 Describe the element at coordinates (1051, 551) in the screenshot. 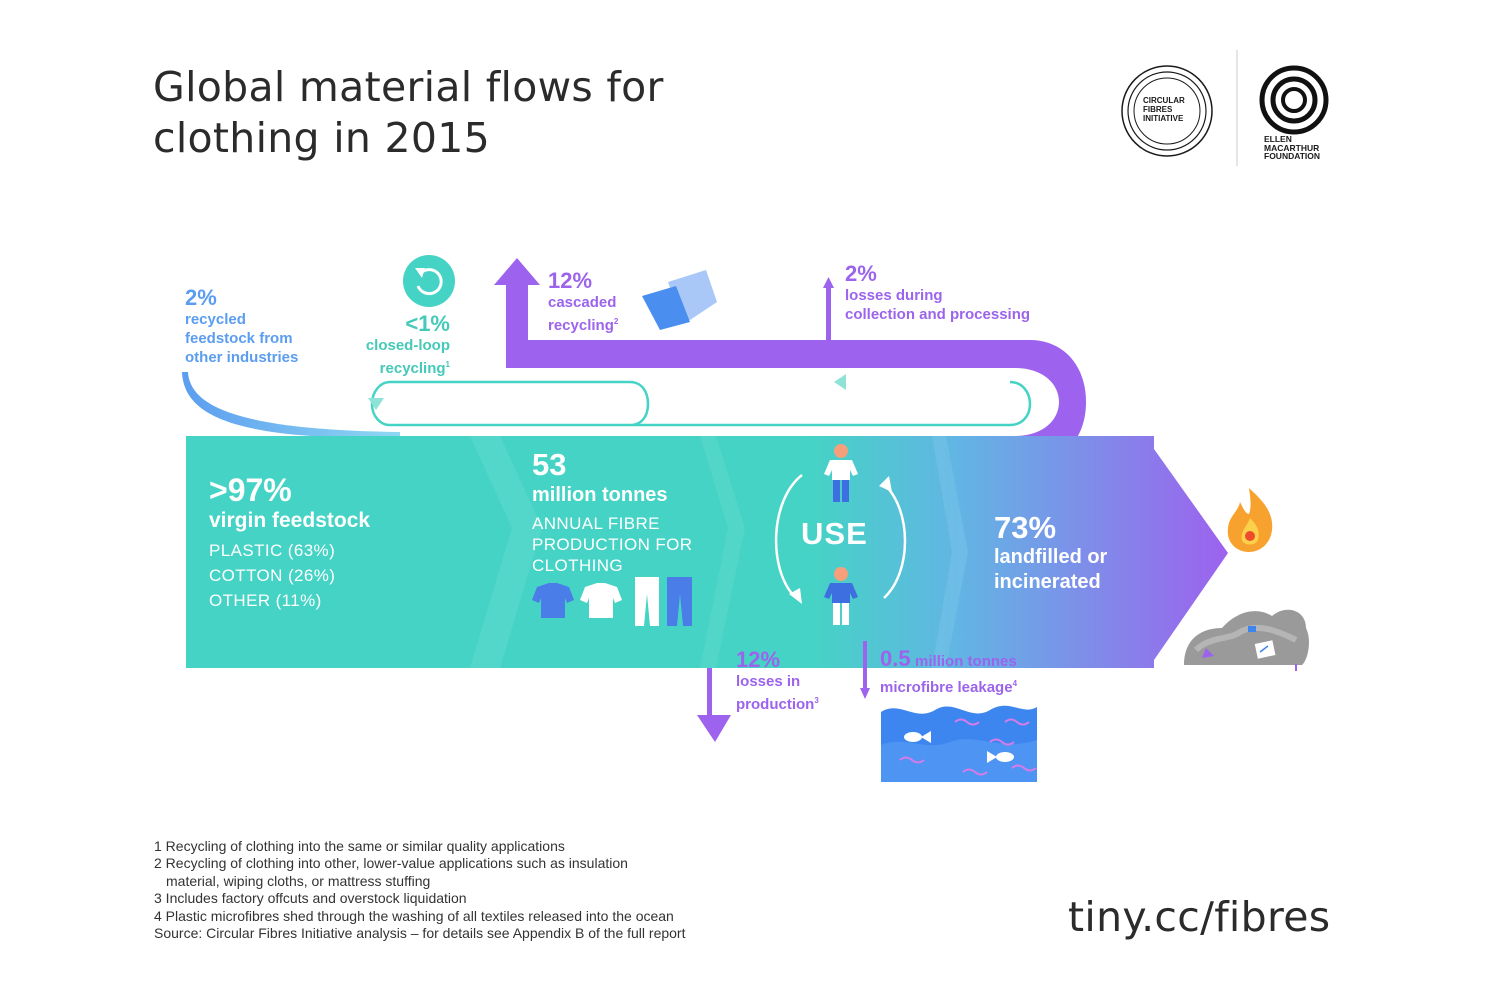

I see `landfill-label: 73% landfilled or incinerated` at that location.